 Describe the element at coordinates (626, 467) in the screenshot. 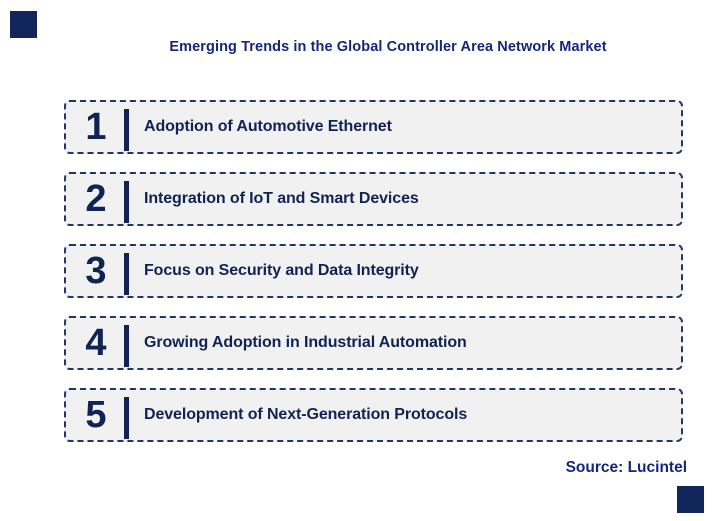

I see `source-credit: Source: Lucintel` at that location.